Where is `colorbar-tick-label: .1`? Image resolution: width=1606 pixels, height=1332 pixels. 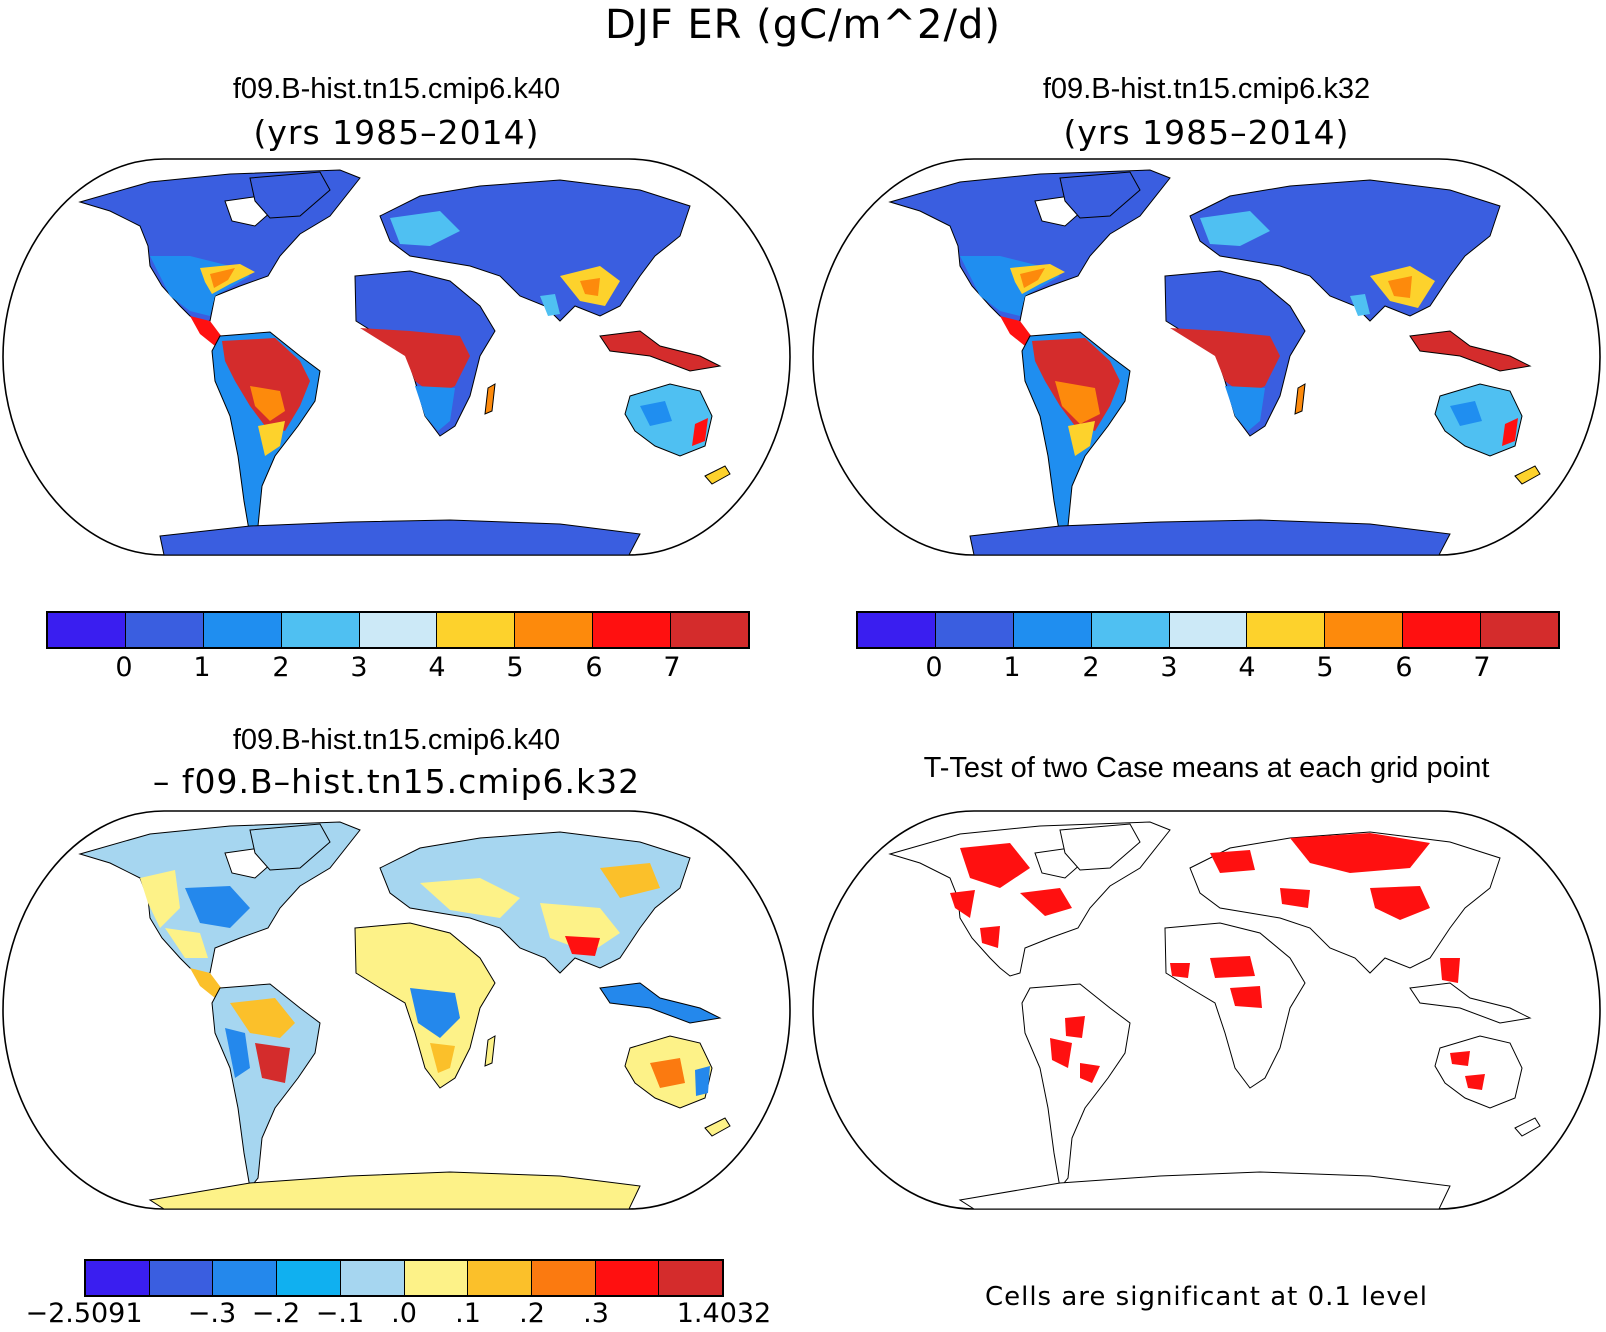
colorbar-tick-label: .1 is located at coordinates (468, 1313).